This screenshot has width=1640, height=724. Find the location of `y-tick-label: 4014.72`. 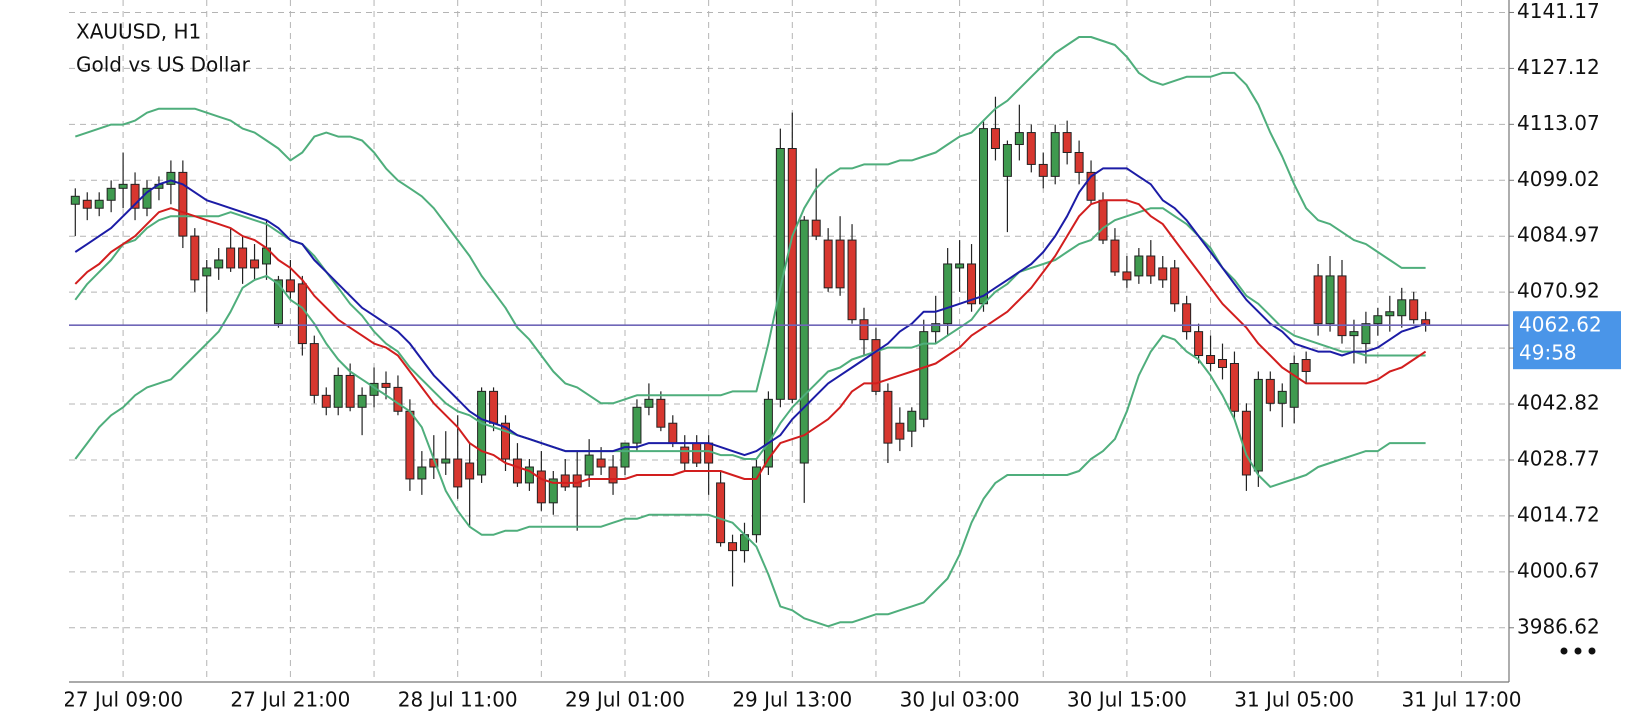

y-tick-label: 4014.72 is located at coordinates (1558, 514).